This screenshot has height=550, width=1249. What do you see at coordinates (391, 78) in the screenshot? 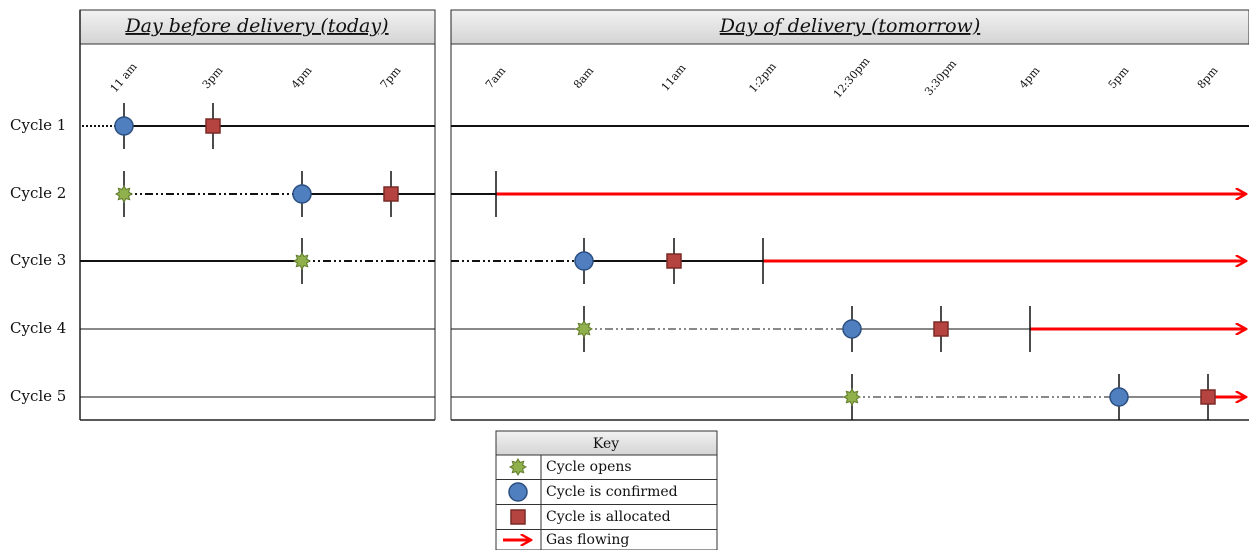
I see `time-label: 7pm` at bounding box center [391, 78].